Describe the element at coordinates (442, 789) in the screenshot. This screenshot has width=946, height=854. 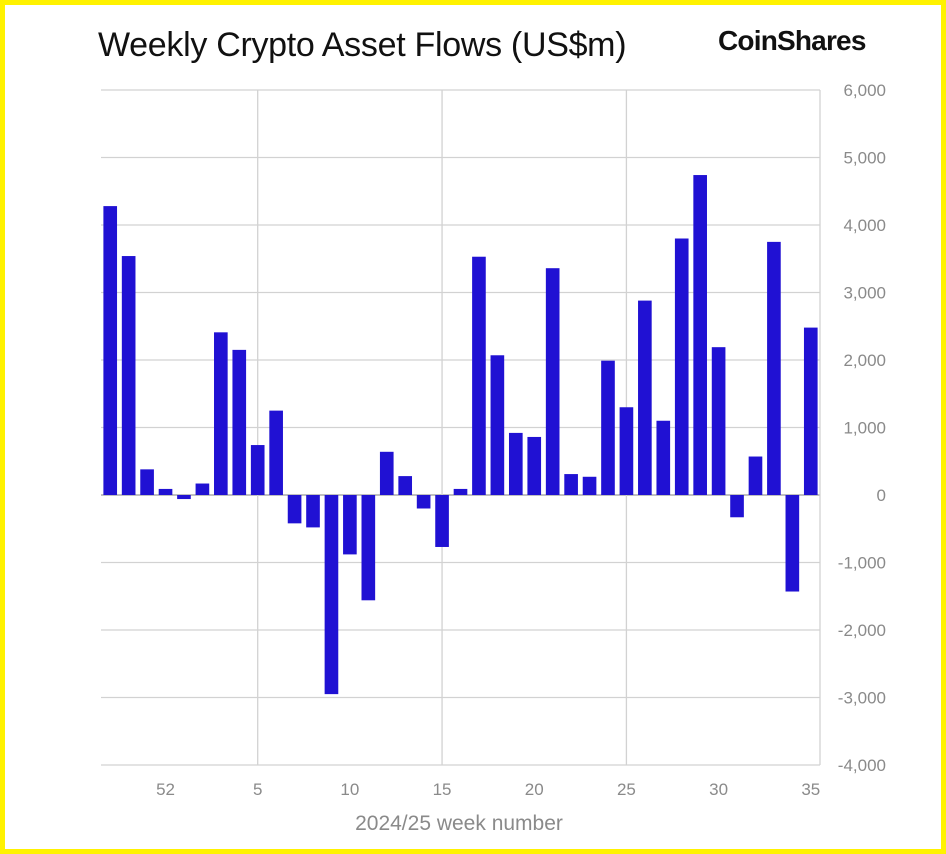
I see `x-tick-label: 15` at that location.